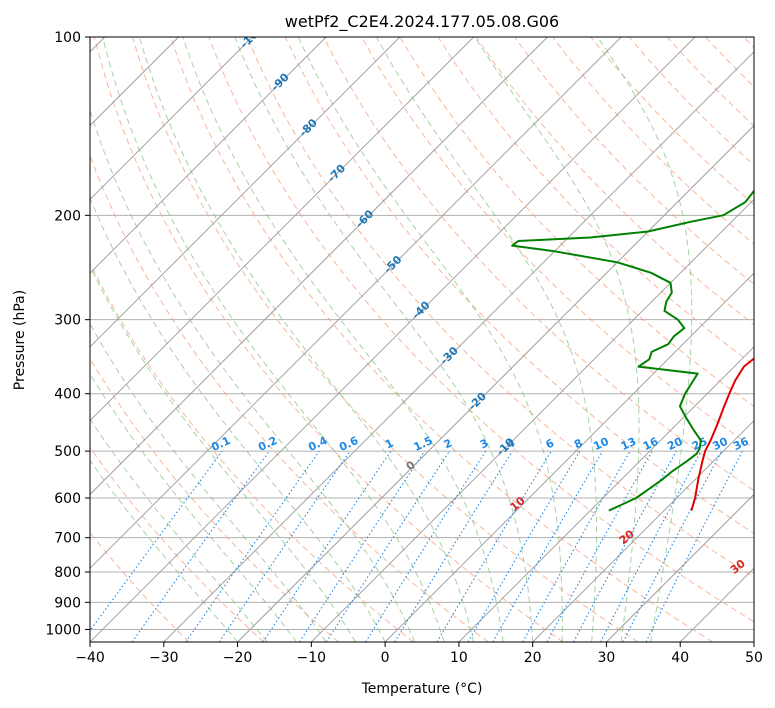 This screenshot has width=775, height=708. What do you see at coordinates (67, 334) in the screenshot?
I see `y-axis-ticks: 100 200 300 400 500 600 700 800 900 1000` at bounding box center [67, 334].